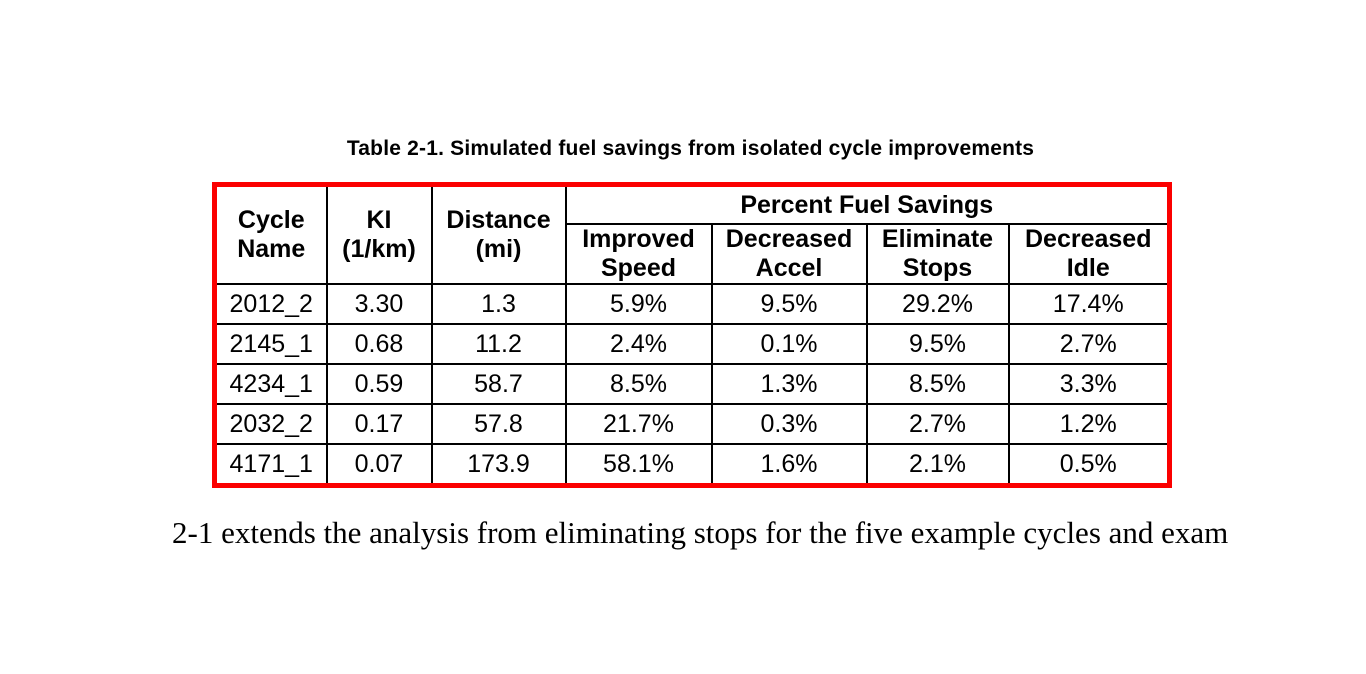 Image resolution: width=1366 pixels, height=674 pixels. I want to click on table-row: 4234_1 0.59 58.7 8.5% 1.3% 8.5% 3.3%, so click(692, 384).